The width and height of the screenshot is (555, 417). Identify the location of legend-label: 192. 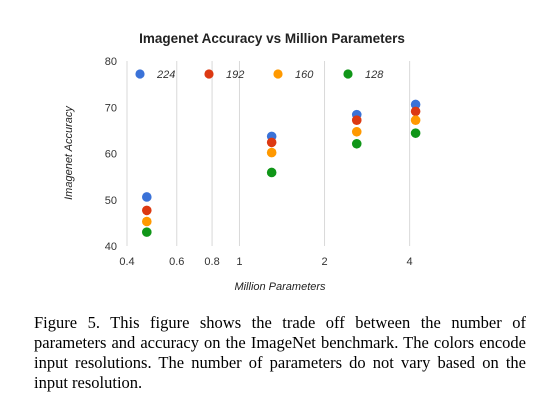
(235, 75).